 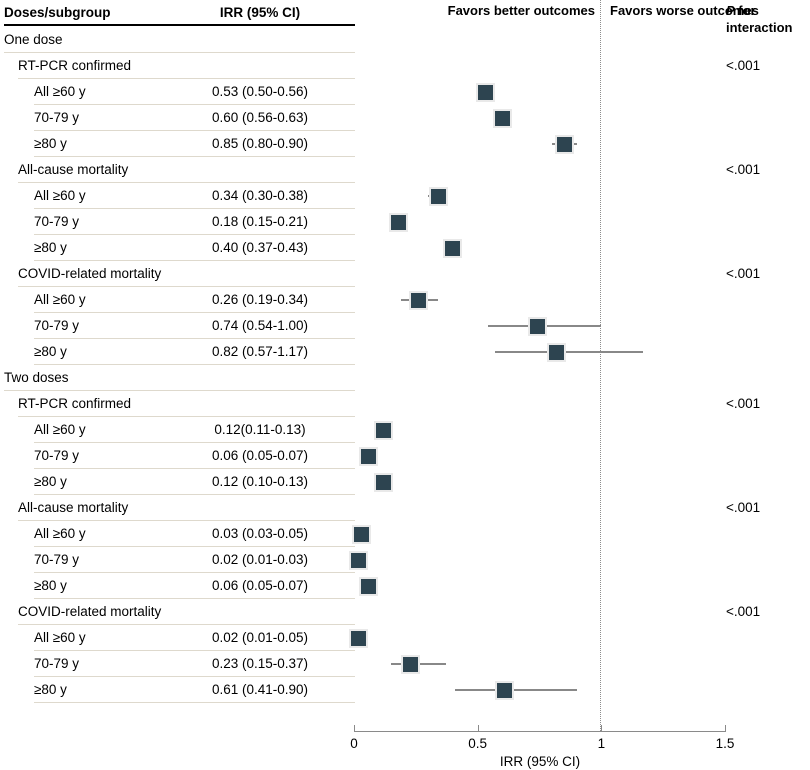 I want to click on row-irr-value: 0.40 (0.37-0.43), so click(x=260, y=247).